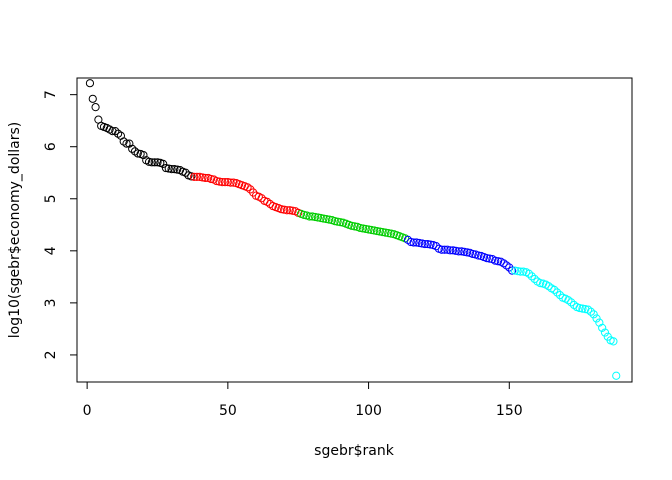 This screenshot has height=480, width=672. I want to click on y-tick-label: 2, so click(51, 354).